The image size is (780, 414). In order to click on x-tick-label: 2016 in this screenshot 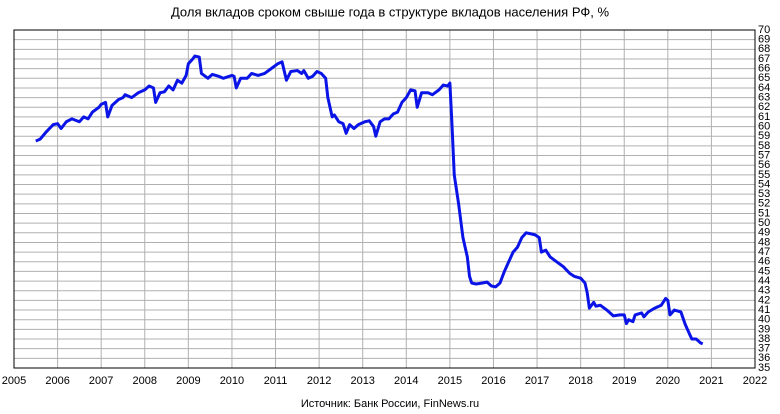, I will do `click(493, 381)`.